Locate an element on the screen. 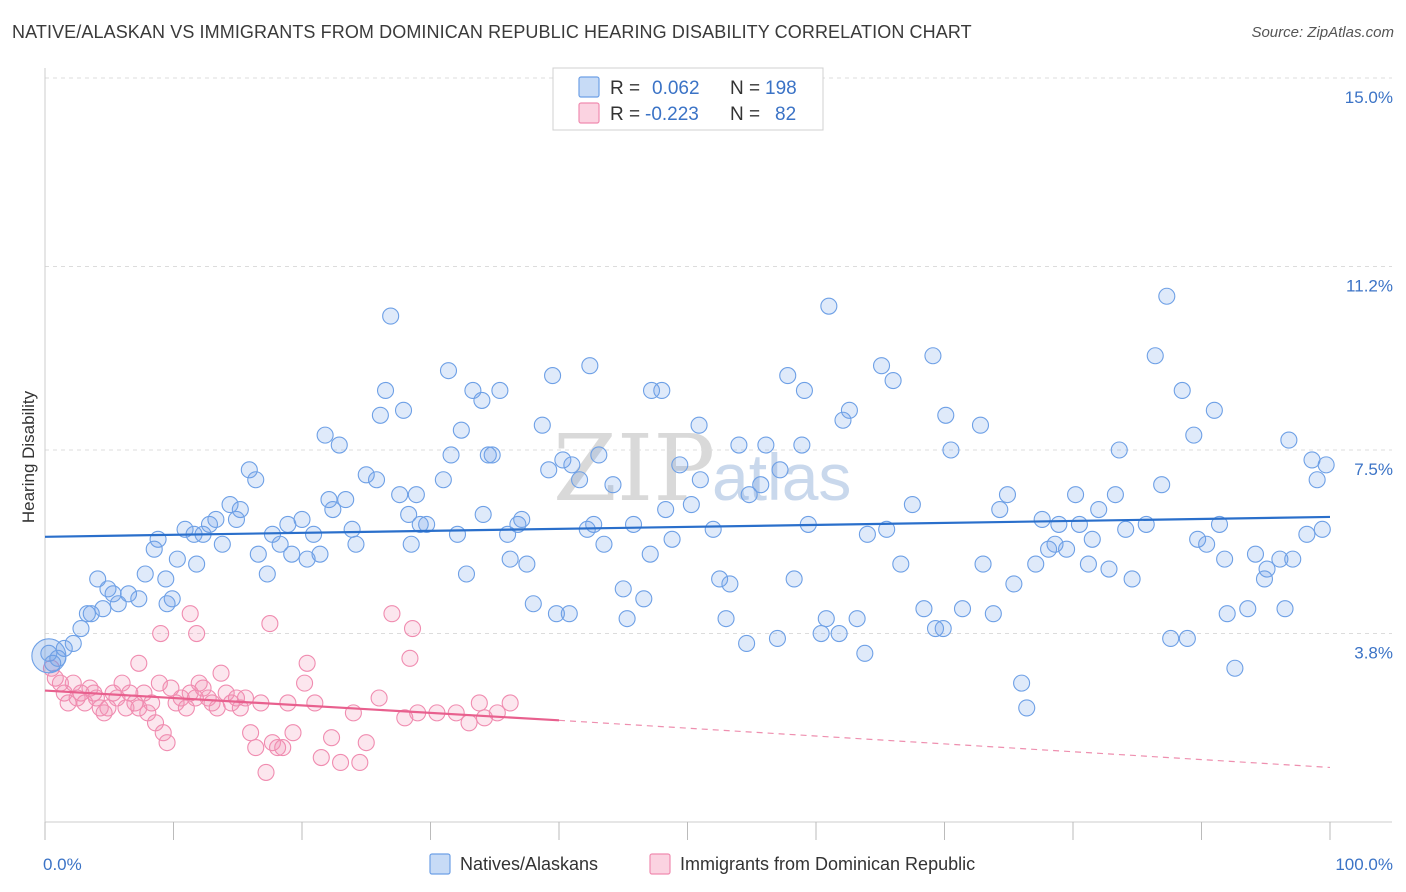 The image size is (1406, 892). top-legend: R = 0.062 N = 198 R = -0.223 N = 82 is located at coordinates (688, 99).